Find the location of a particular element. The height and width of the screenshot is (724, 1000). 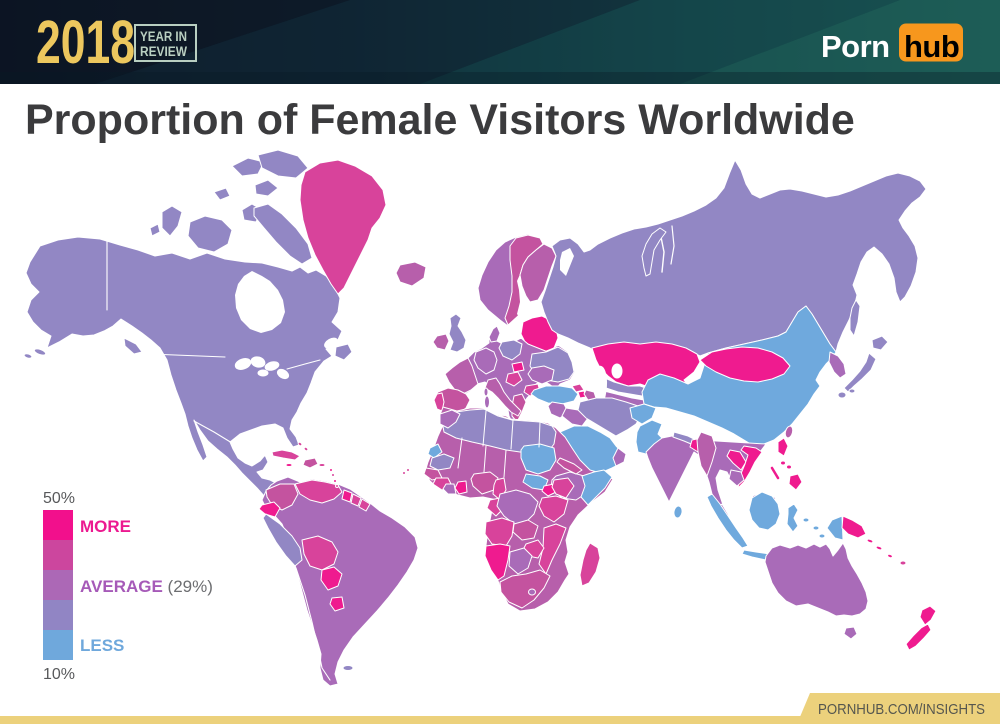

svg-text: hub is located at coordinates (931, 46).